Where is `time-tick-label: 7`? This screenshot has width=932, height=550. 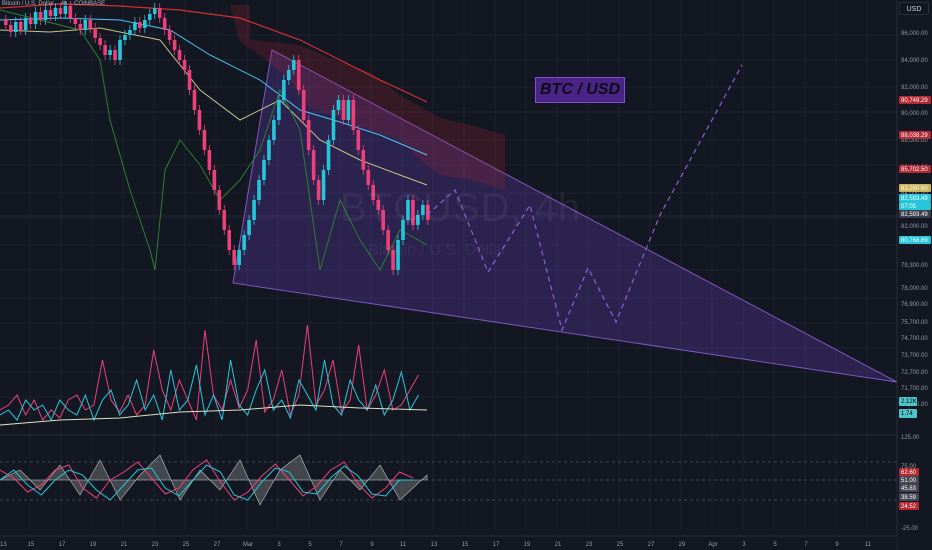
time-tick-label: 7 is located at coordinates (341, 545).